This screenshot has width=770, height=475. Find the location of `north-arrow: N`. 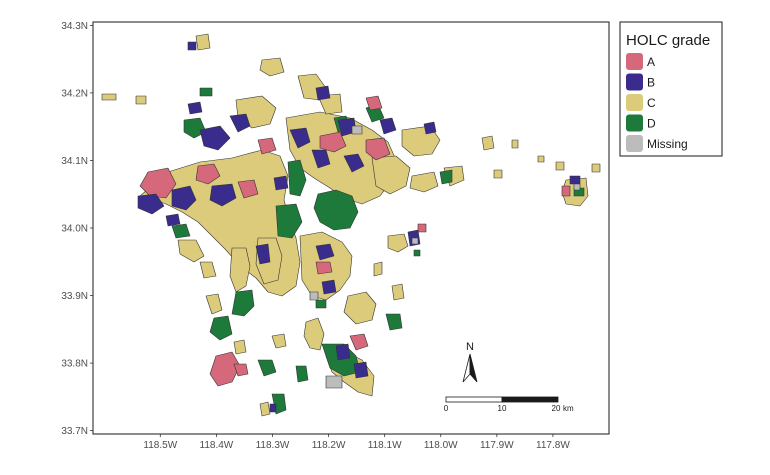

north-arrow: N is located at coordinates (470, 362).